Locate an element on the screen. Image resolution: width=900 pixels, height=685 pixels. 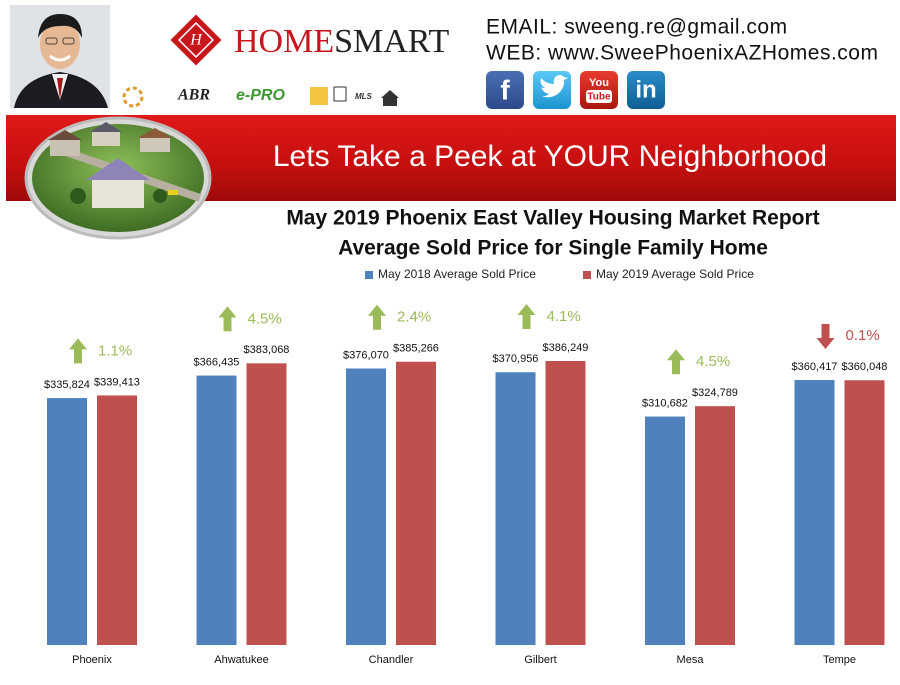
value-label: $360,048 is located at coordinates (865, 367).